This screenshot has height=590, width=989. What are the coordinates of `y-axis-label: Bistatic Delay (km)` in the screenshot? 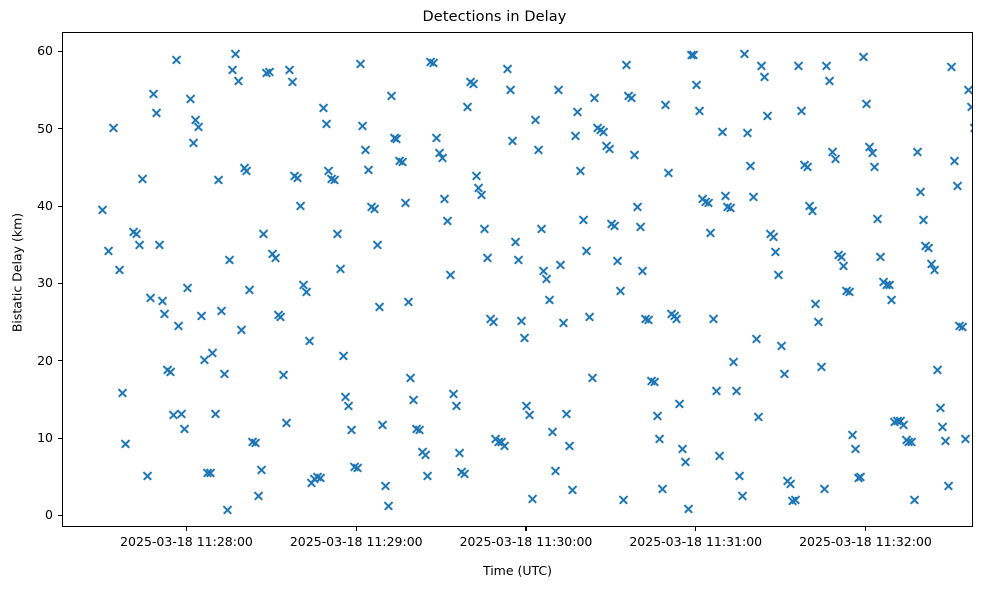 It's located at (17, 272).